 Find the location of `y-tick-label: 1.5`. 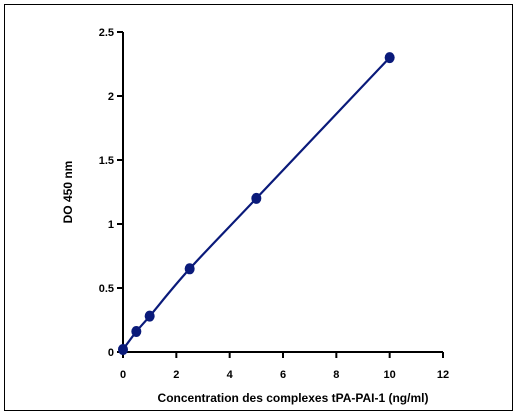

y-tick-label: 1.5 is located at coordinates (106, 161).